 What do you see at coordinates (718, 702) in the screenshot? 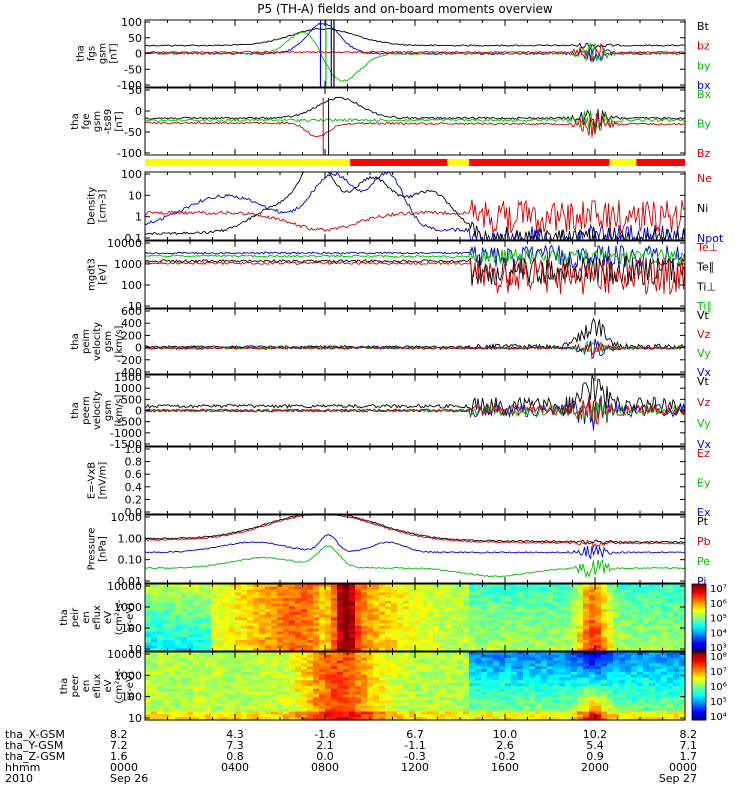
I see `colorbar-tick: 10⁵` at bounding box center [718, 702].